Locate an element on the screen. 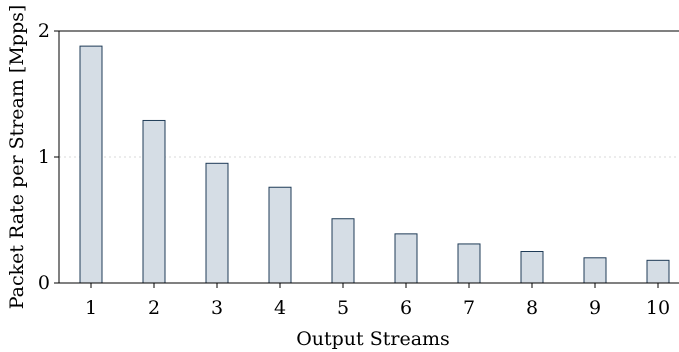 This screenshot has height=352, width=679. x-tick-label: 8 is located at coordinates (532, 308).